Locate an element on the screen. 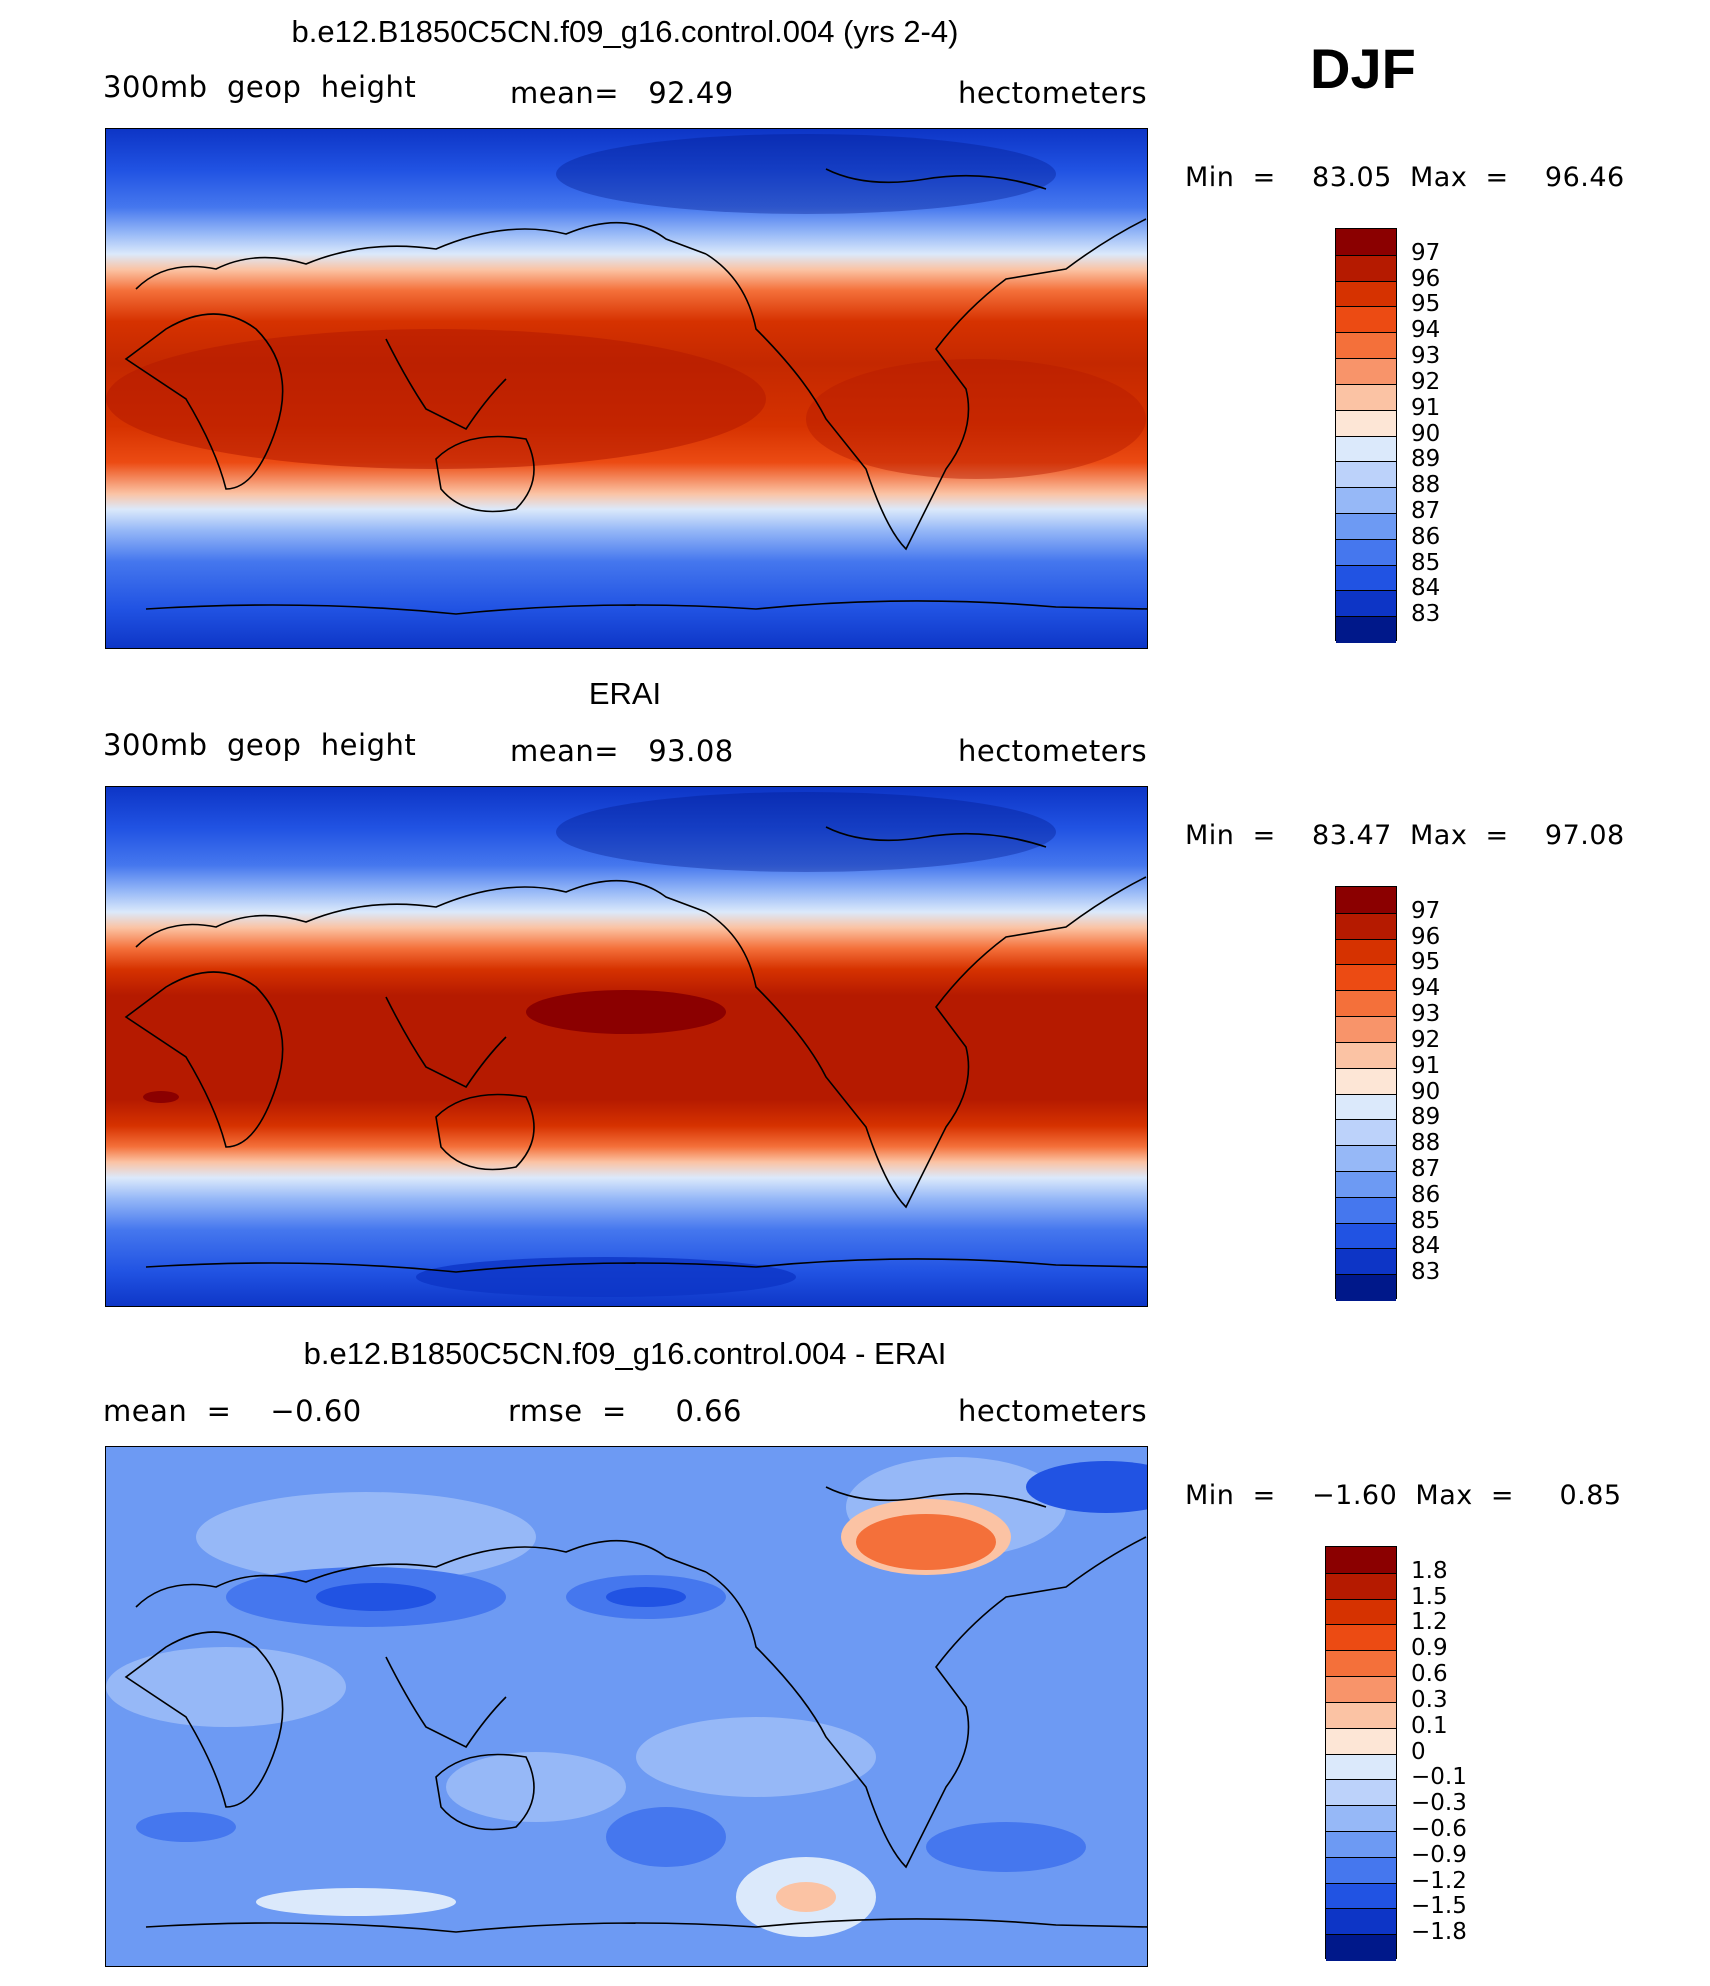 The height and width of the screenshot is (1986, 1710). panel-2-units: hectometers is located at coordinates (1053, 751).